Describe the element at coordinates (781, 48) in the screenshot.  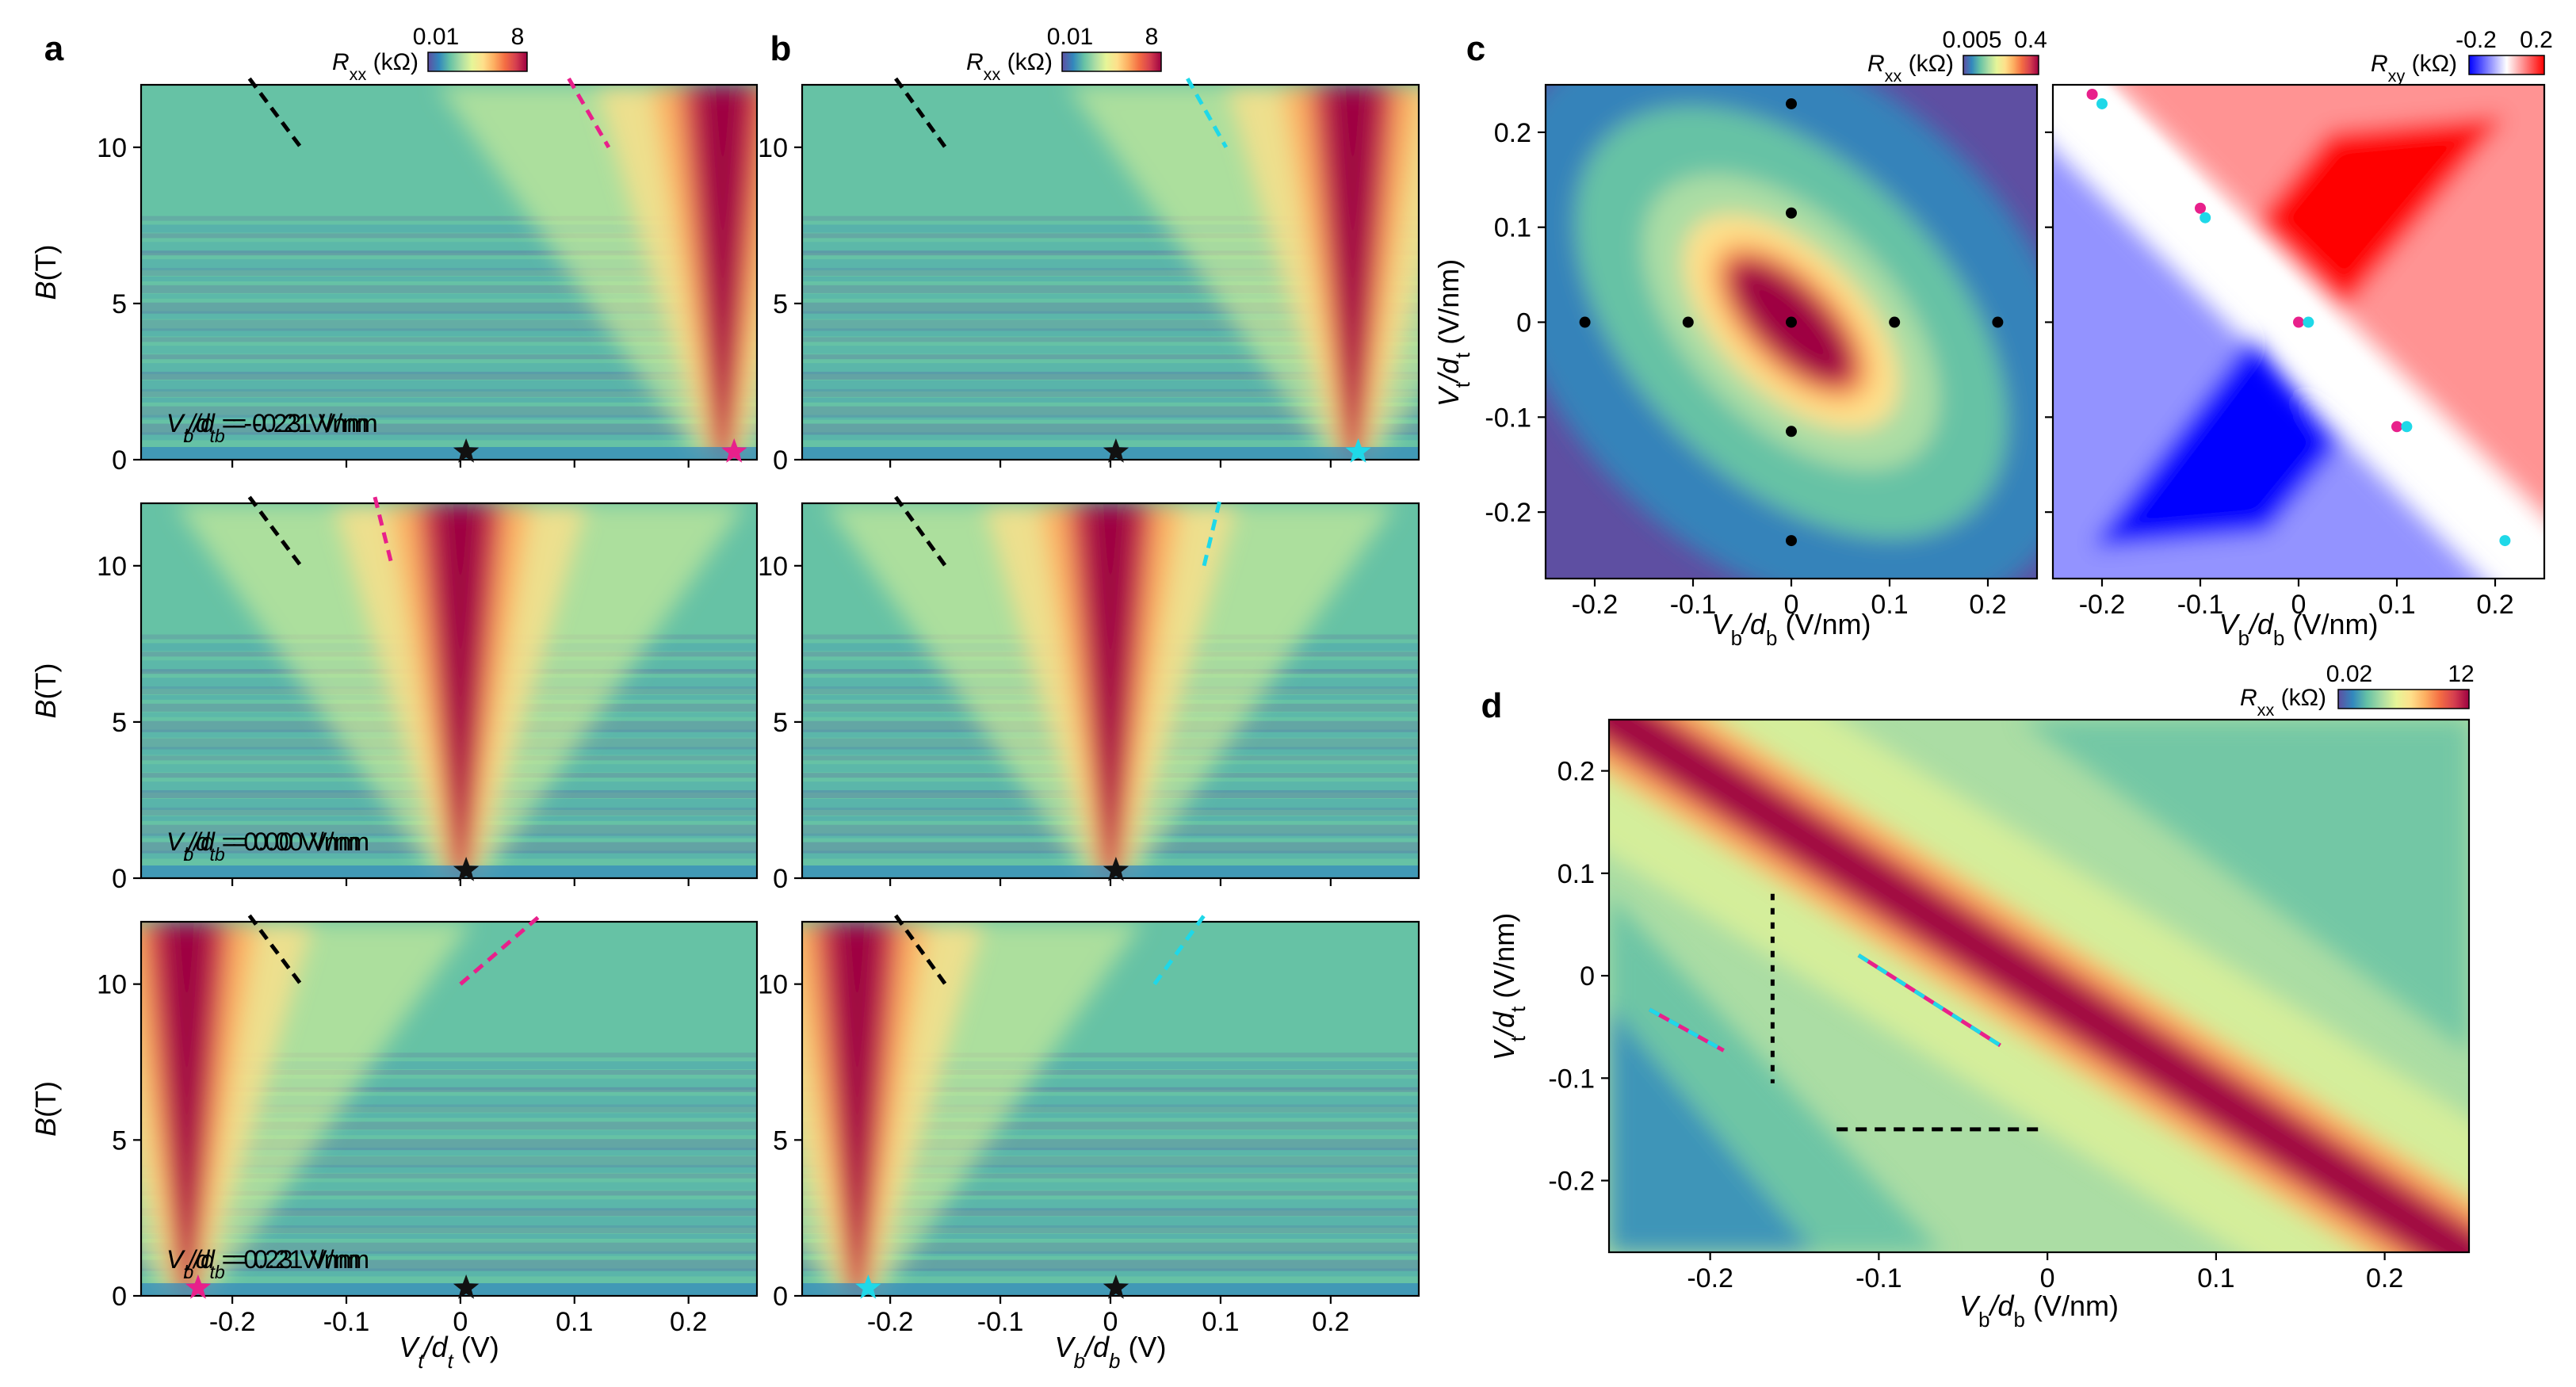
I see `panel-letter-b: b` at that location.